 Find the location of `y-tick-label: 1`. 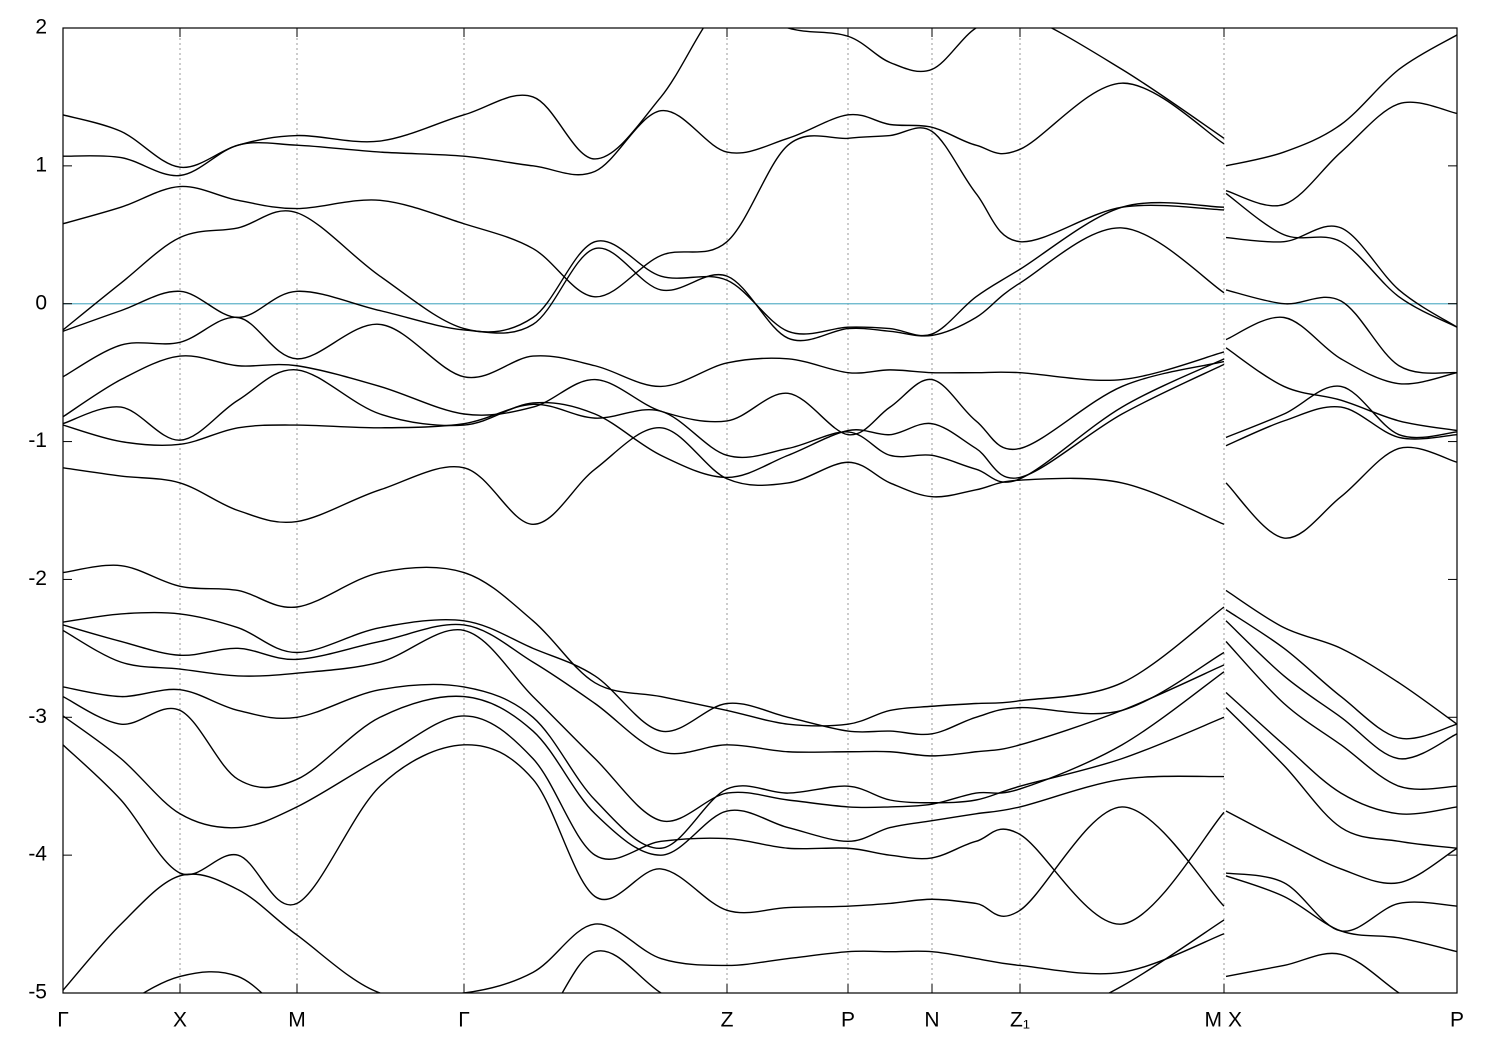

y-tick-label: 1 is located at coordinates (41, 164).